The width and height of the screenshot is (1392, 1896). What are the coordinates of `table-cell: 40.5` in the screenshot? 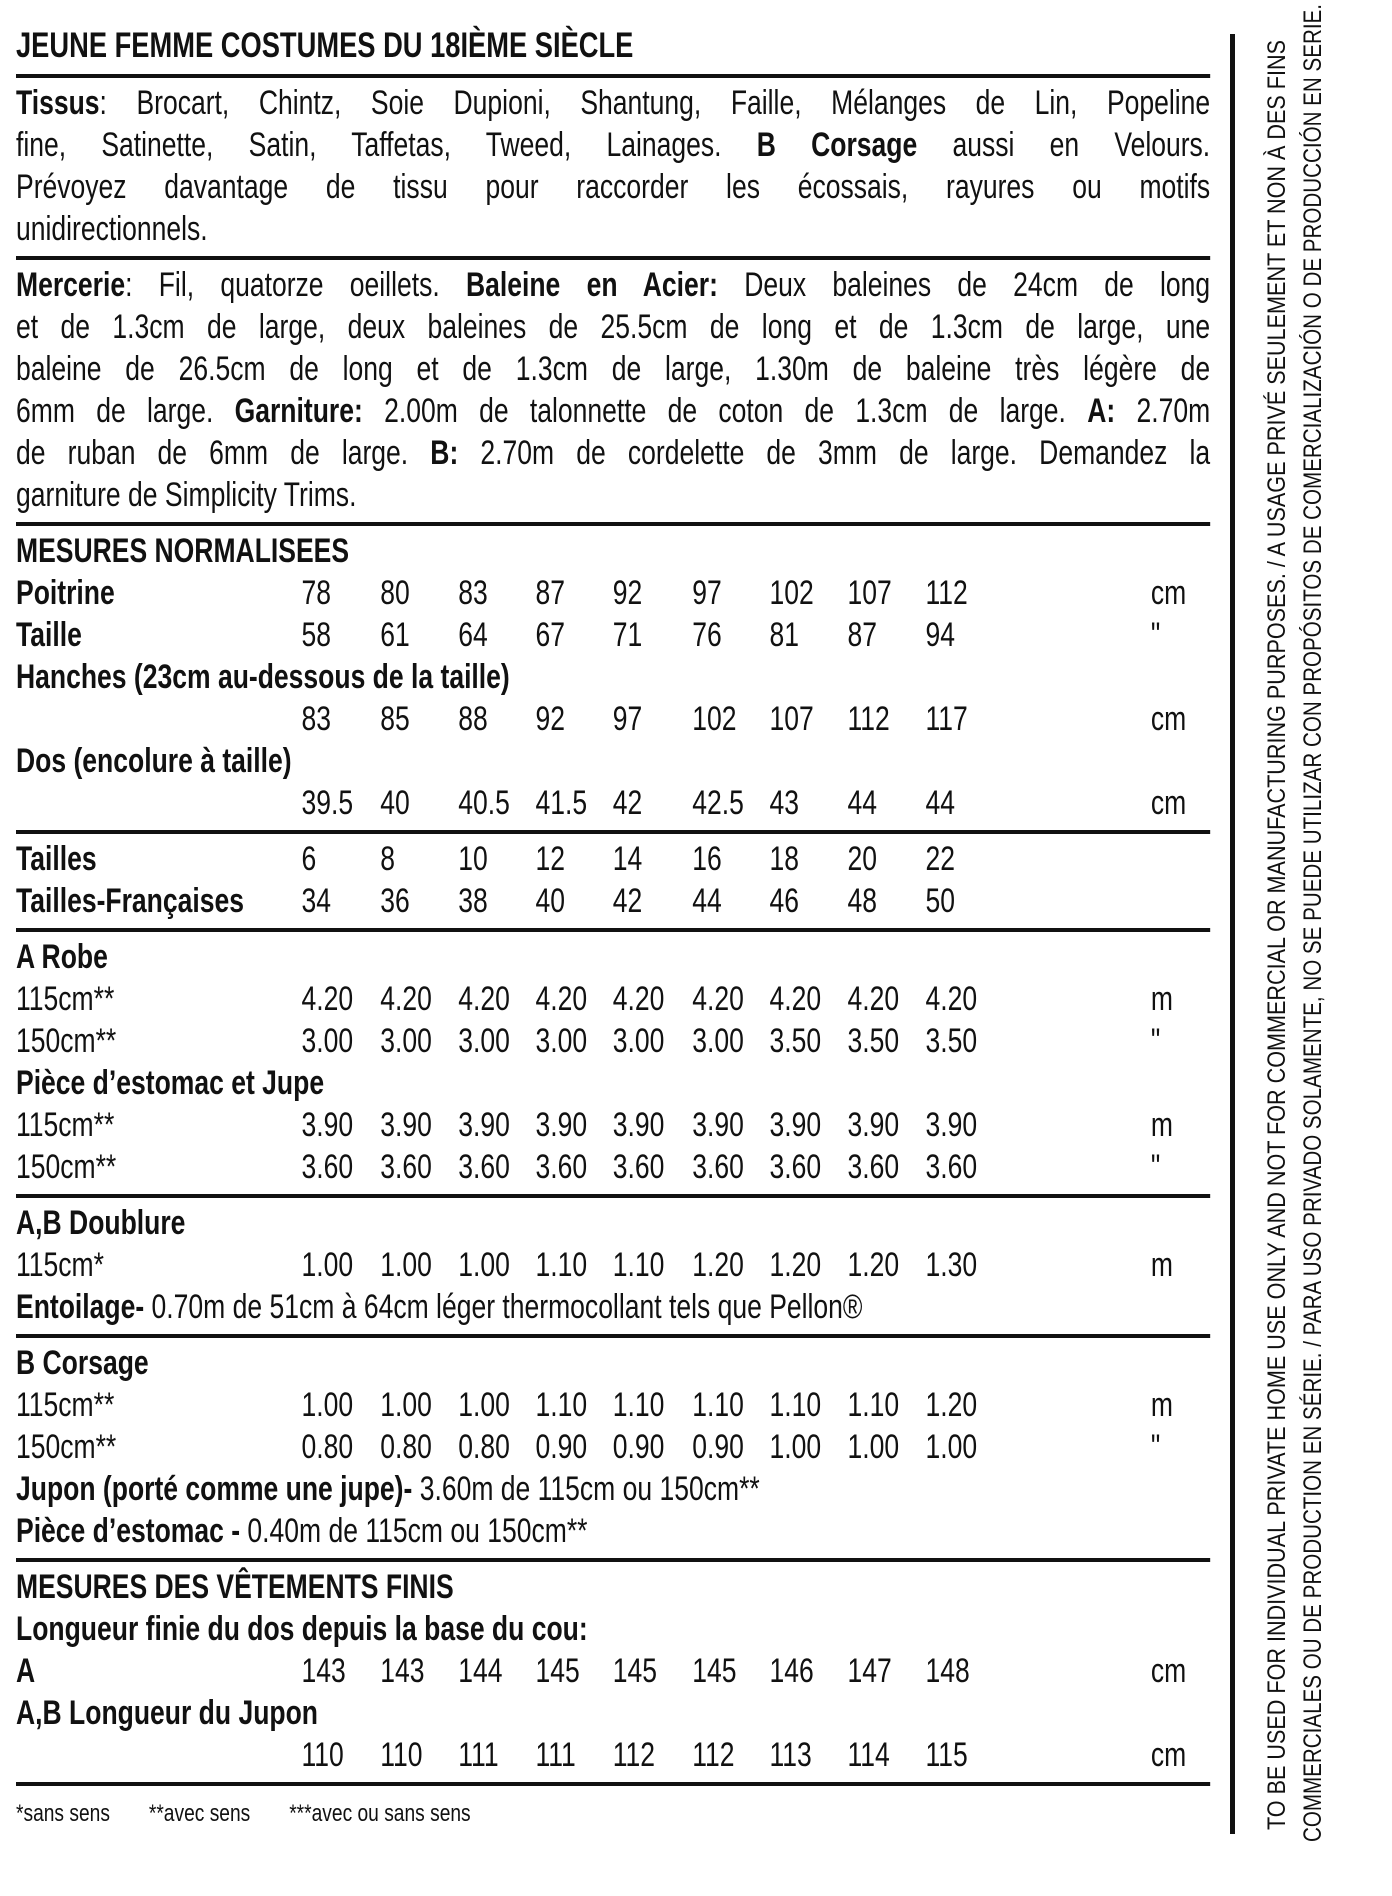 It's located at (484, 803).